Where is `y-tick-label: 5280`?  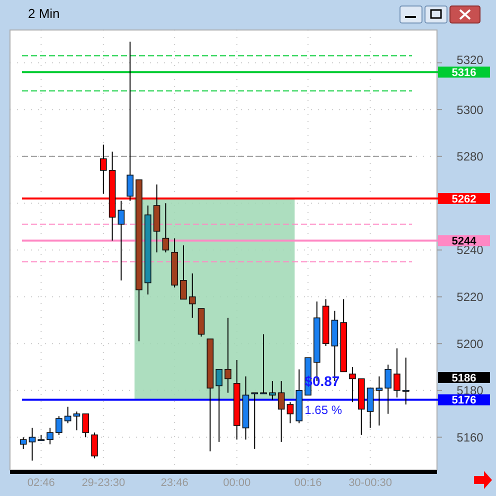
y-tick-label: 5280 is located at coordinates (470, 157).